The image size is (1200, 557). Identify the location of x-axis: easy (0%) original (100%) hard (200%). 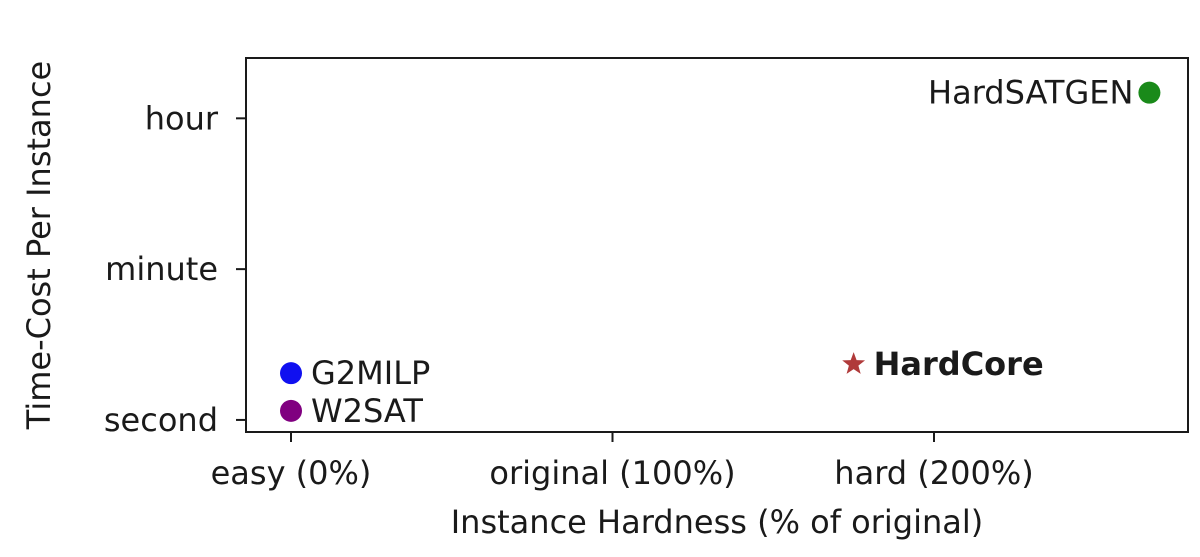
(622, 462).